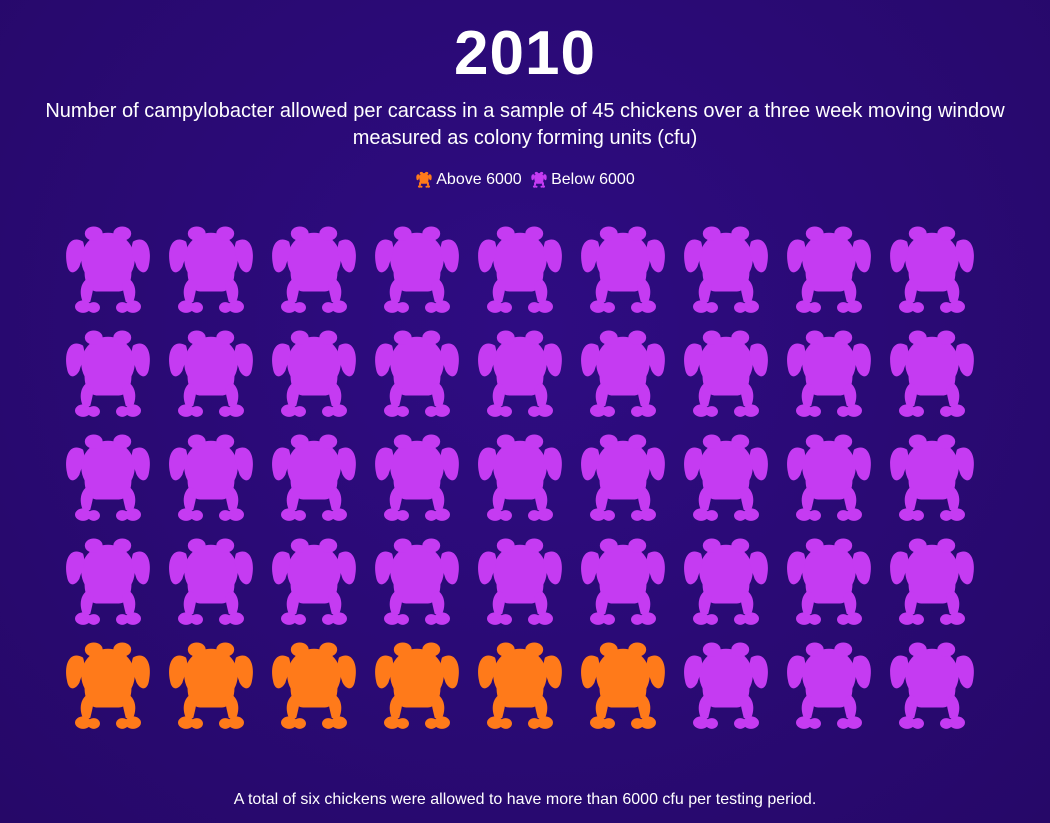  Describe the element at coordinates (525, 182) in the screenshot. I see `legend: Above 6000 Below 6000` at that location.